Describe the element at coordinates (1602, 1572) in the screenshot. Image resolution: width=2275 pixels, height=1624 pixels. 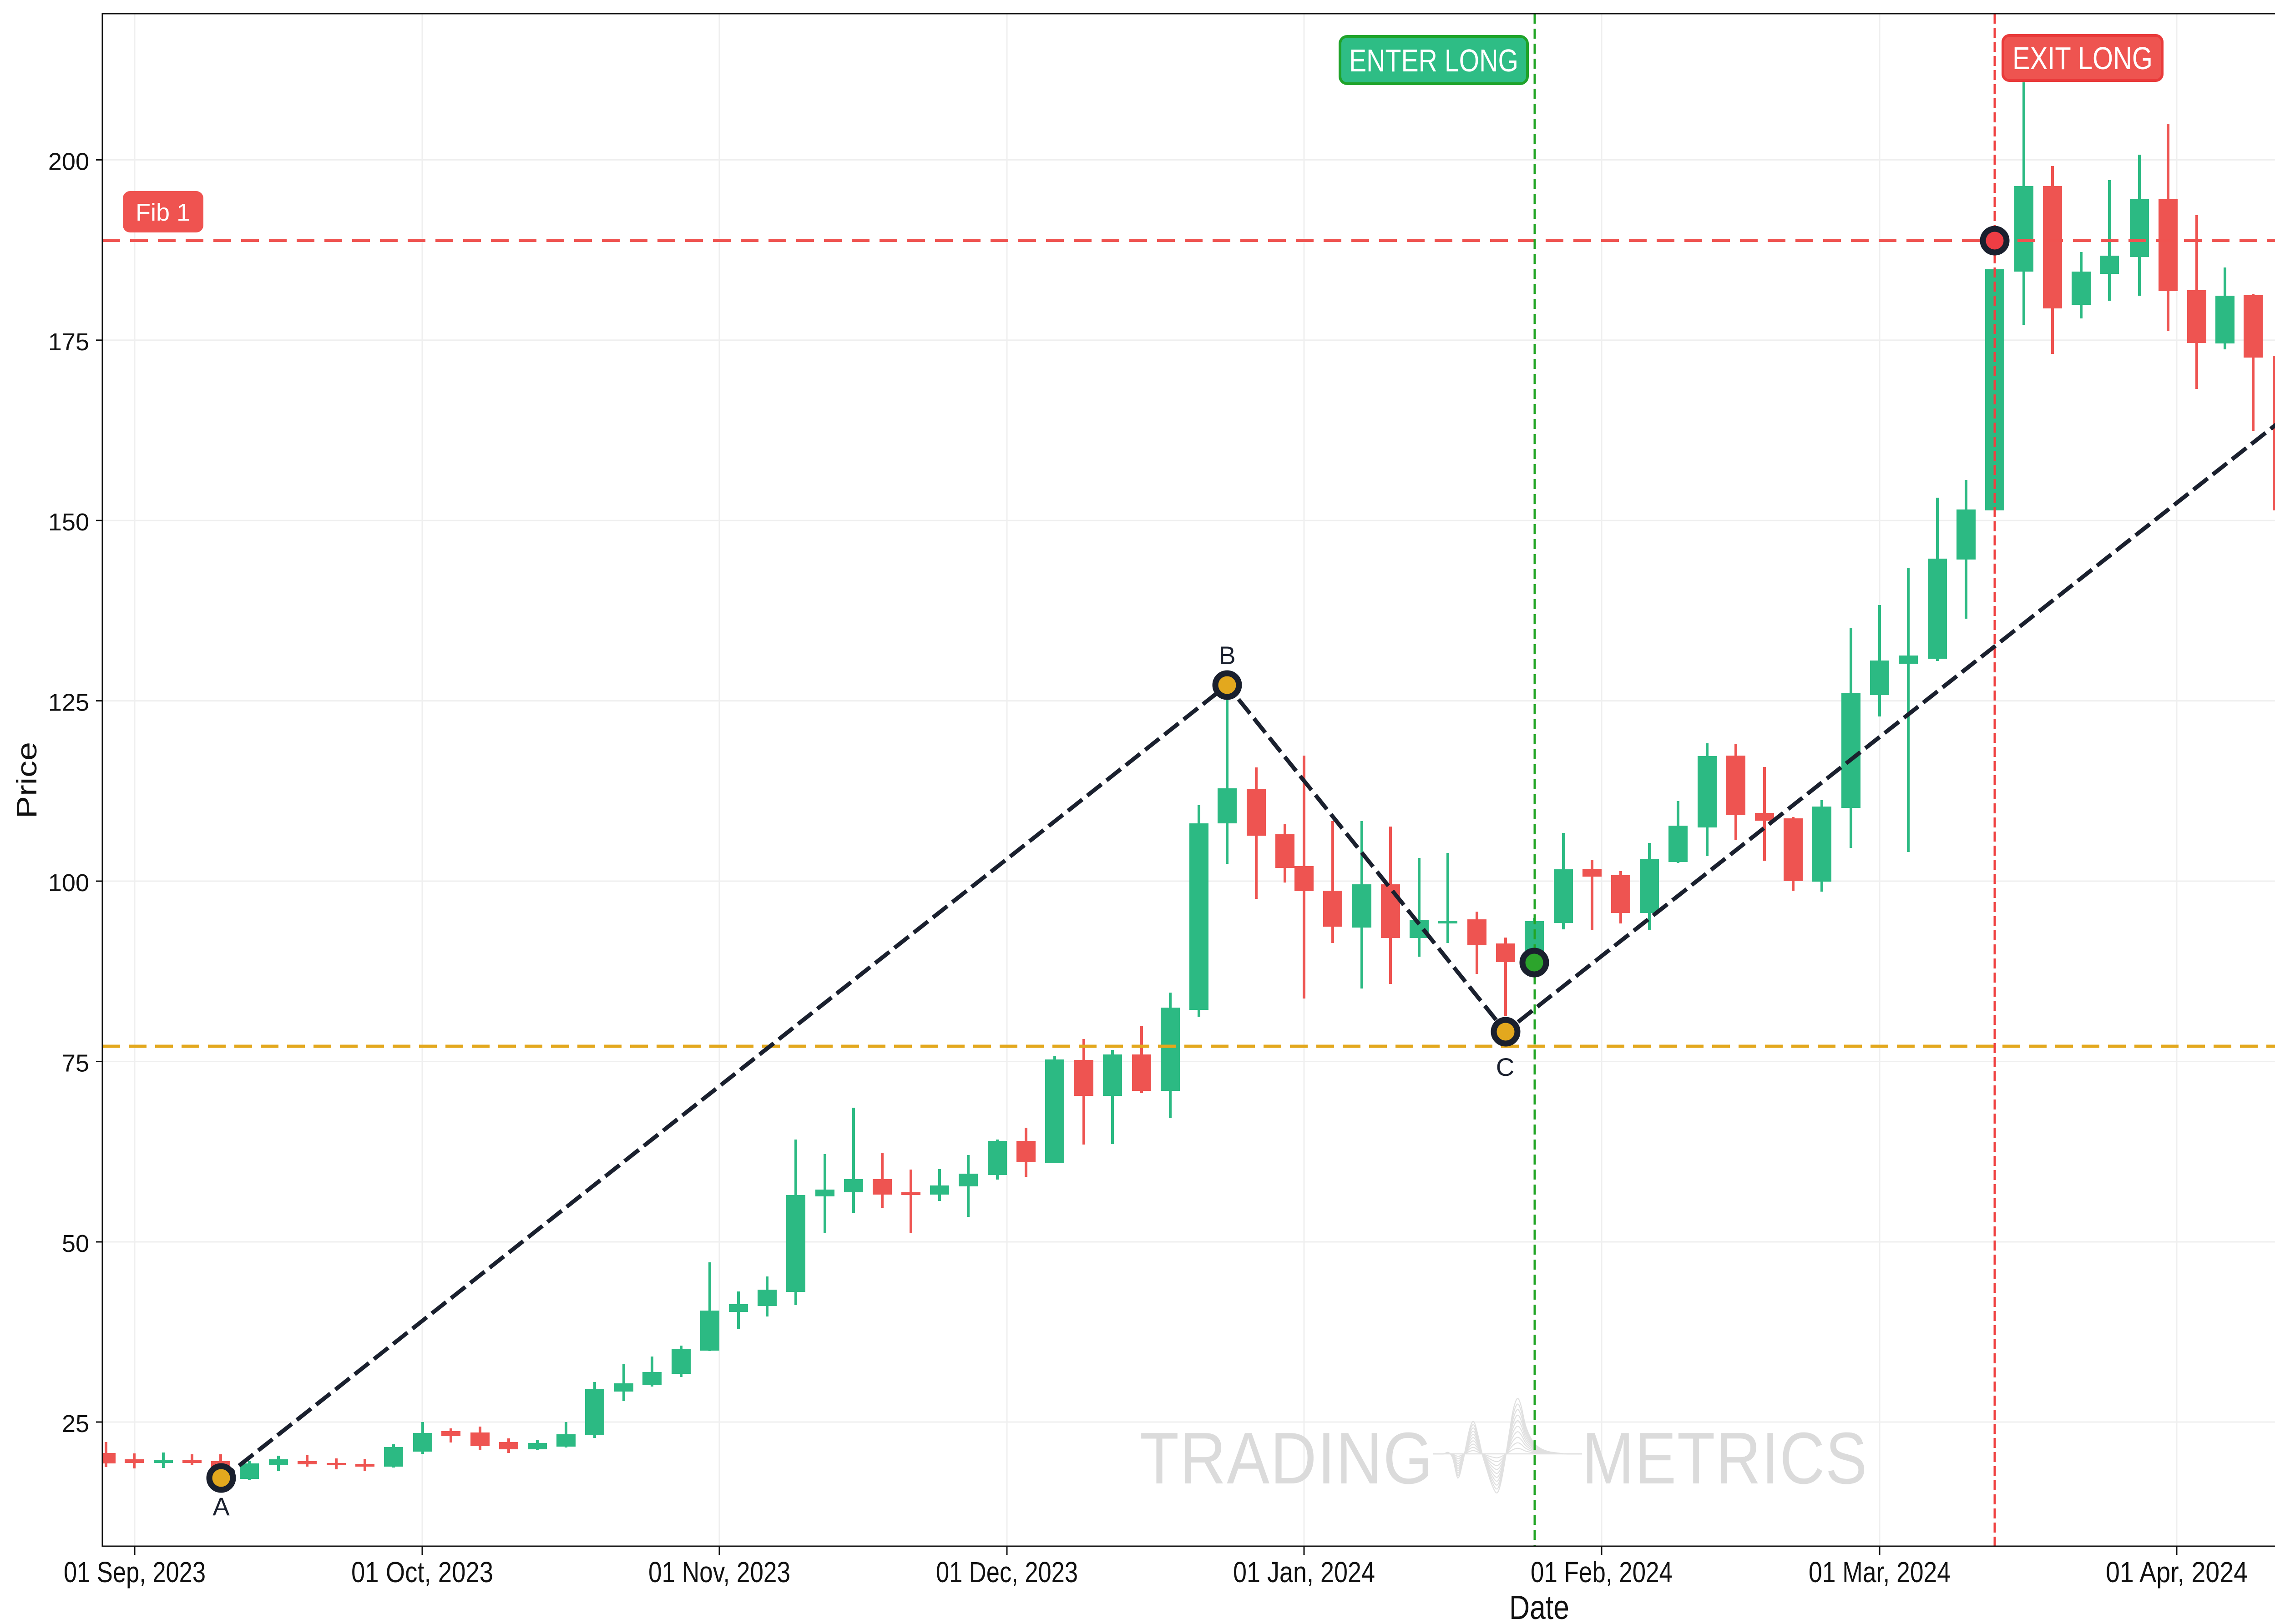
I see `svg-text: 01 Feb, 2024` at that location.